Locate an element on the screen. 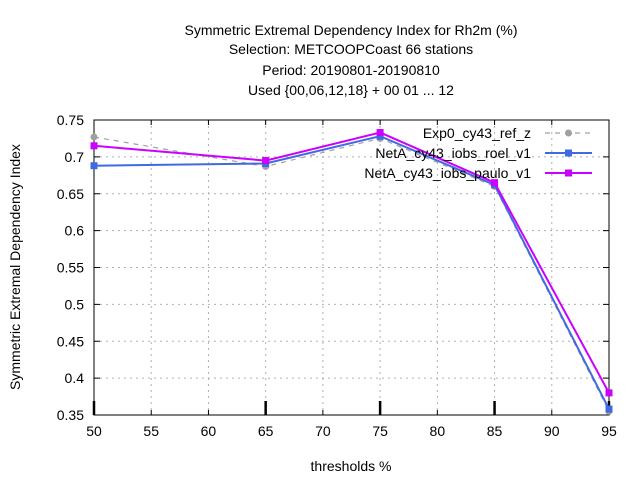 The image size is (640, 480). x-tick-label: 55 is located at coordinates (151, 431).